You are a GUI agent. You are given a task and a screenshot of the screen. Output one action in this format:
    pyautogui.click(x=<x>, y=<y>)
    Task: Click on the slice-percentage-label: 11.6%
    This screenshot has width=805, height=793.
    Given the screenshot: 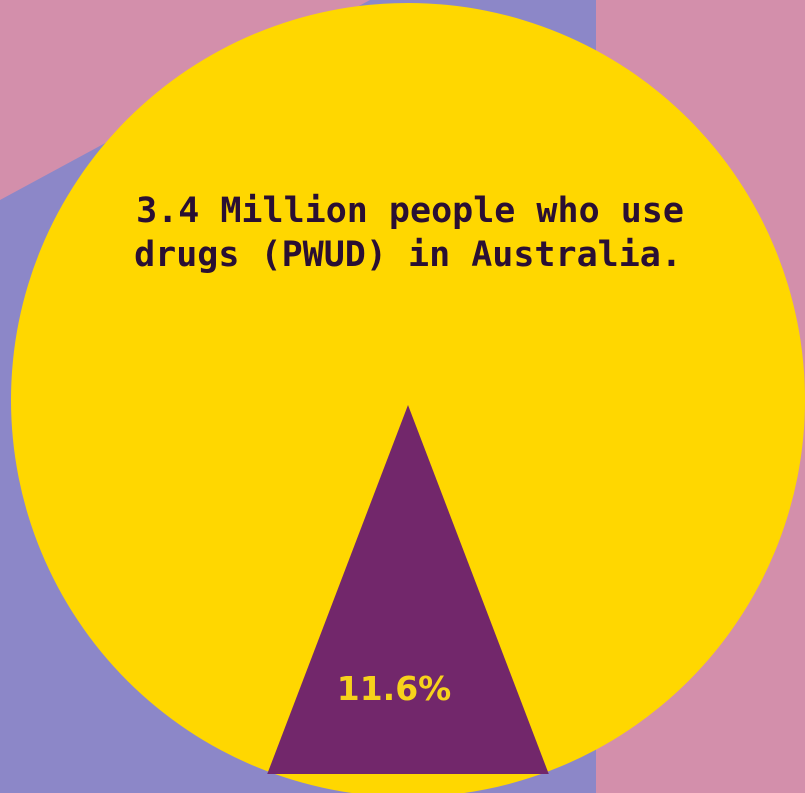 What is the action you would take?
    pyautogui.click(x=394, y=688)
    